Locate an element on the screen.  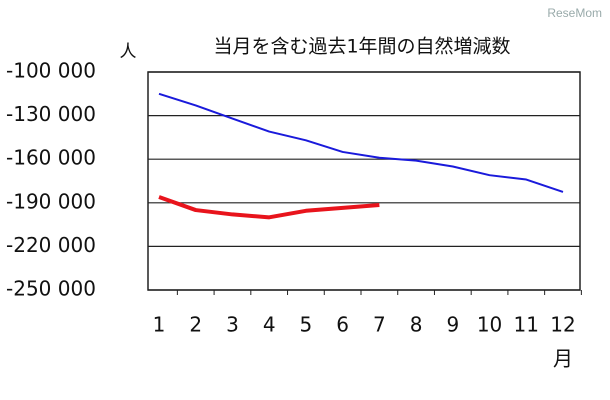
x-tick-label: 11 is located at coordinates (526, 325).